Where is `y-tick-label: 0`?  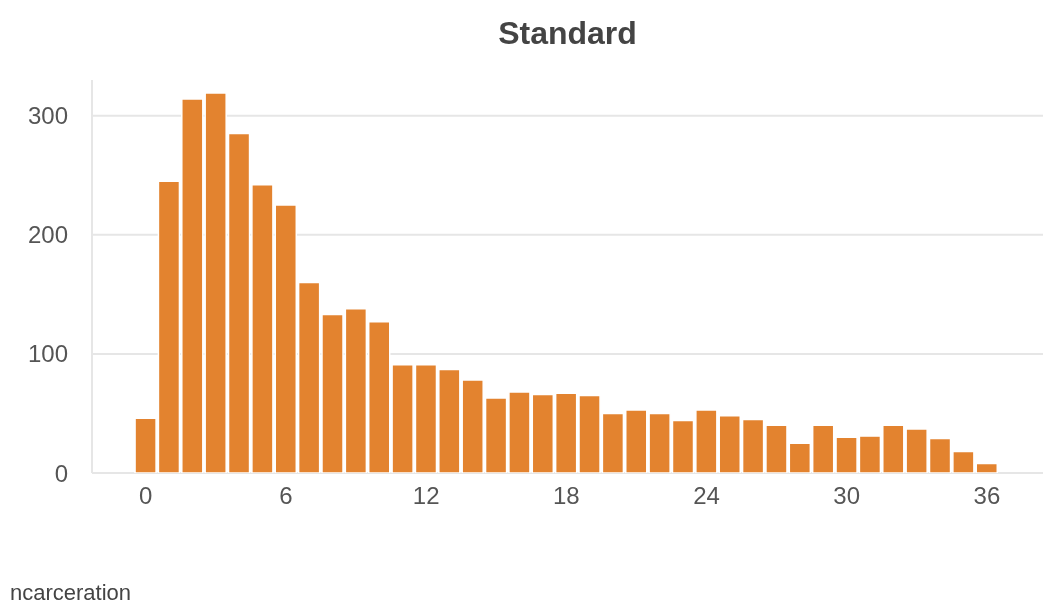
y-tick-label: 0 is located at coordinates (61, 473).